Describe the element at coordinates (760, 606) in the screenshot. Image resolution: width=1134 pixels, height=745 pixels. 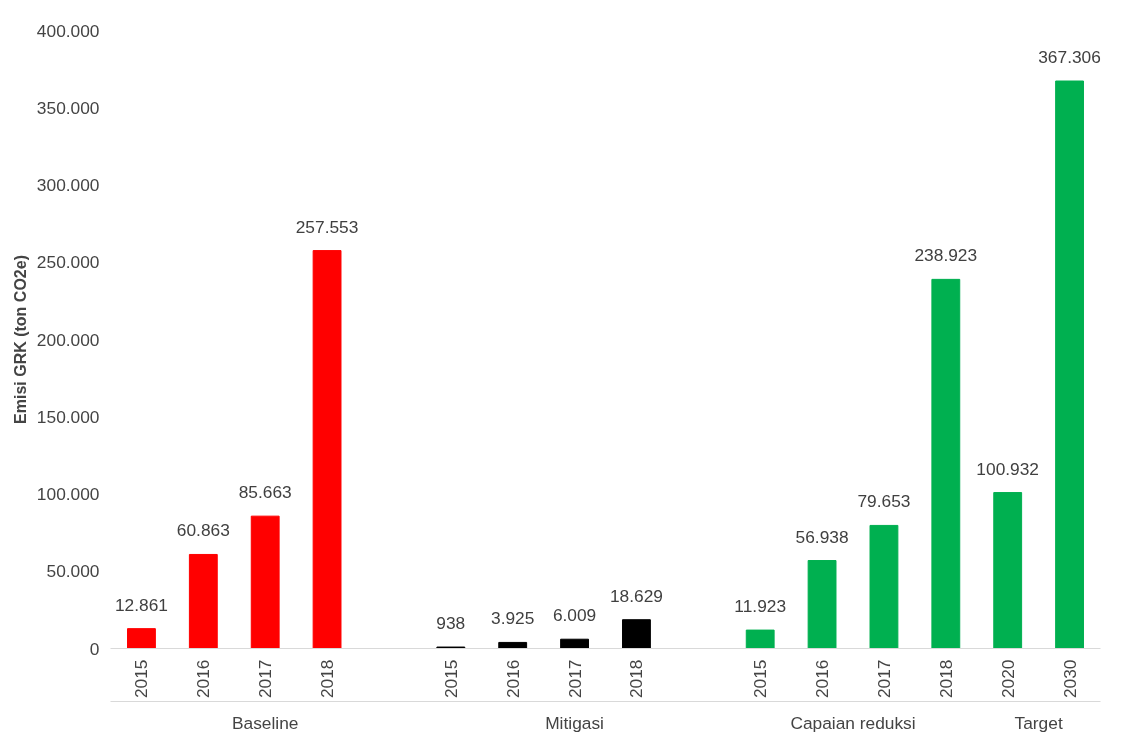
I see `data-label: 11.923` at that location.